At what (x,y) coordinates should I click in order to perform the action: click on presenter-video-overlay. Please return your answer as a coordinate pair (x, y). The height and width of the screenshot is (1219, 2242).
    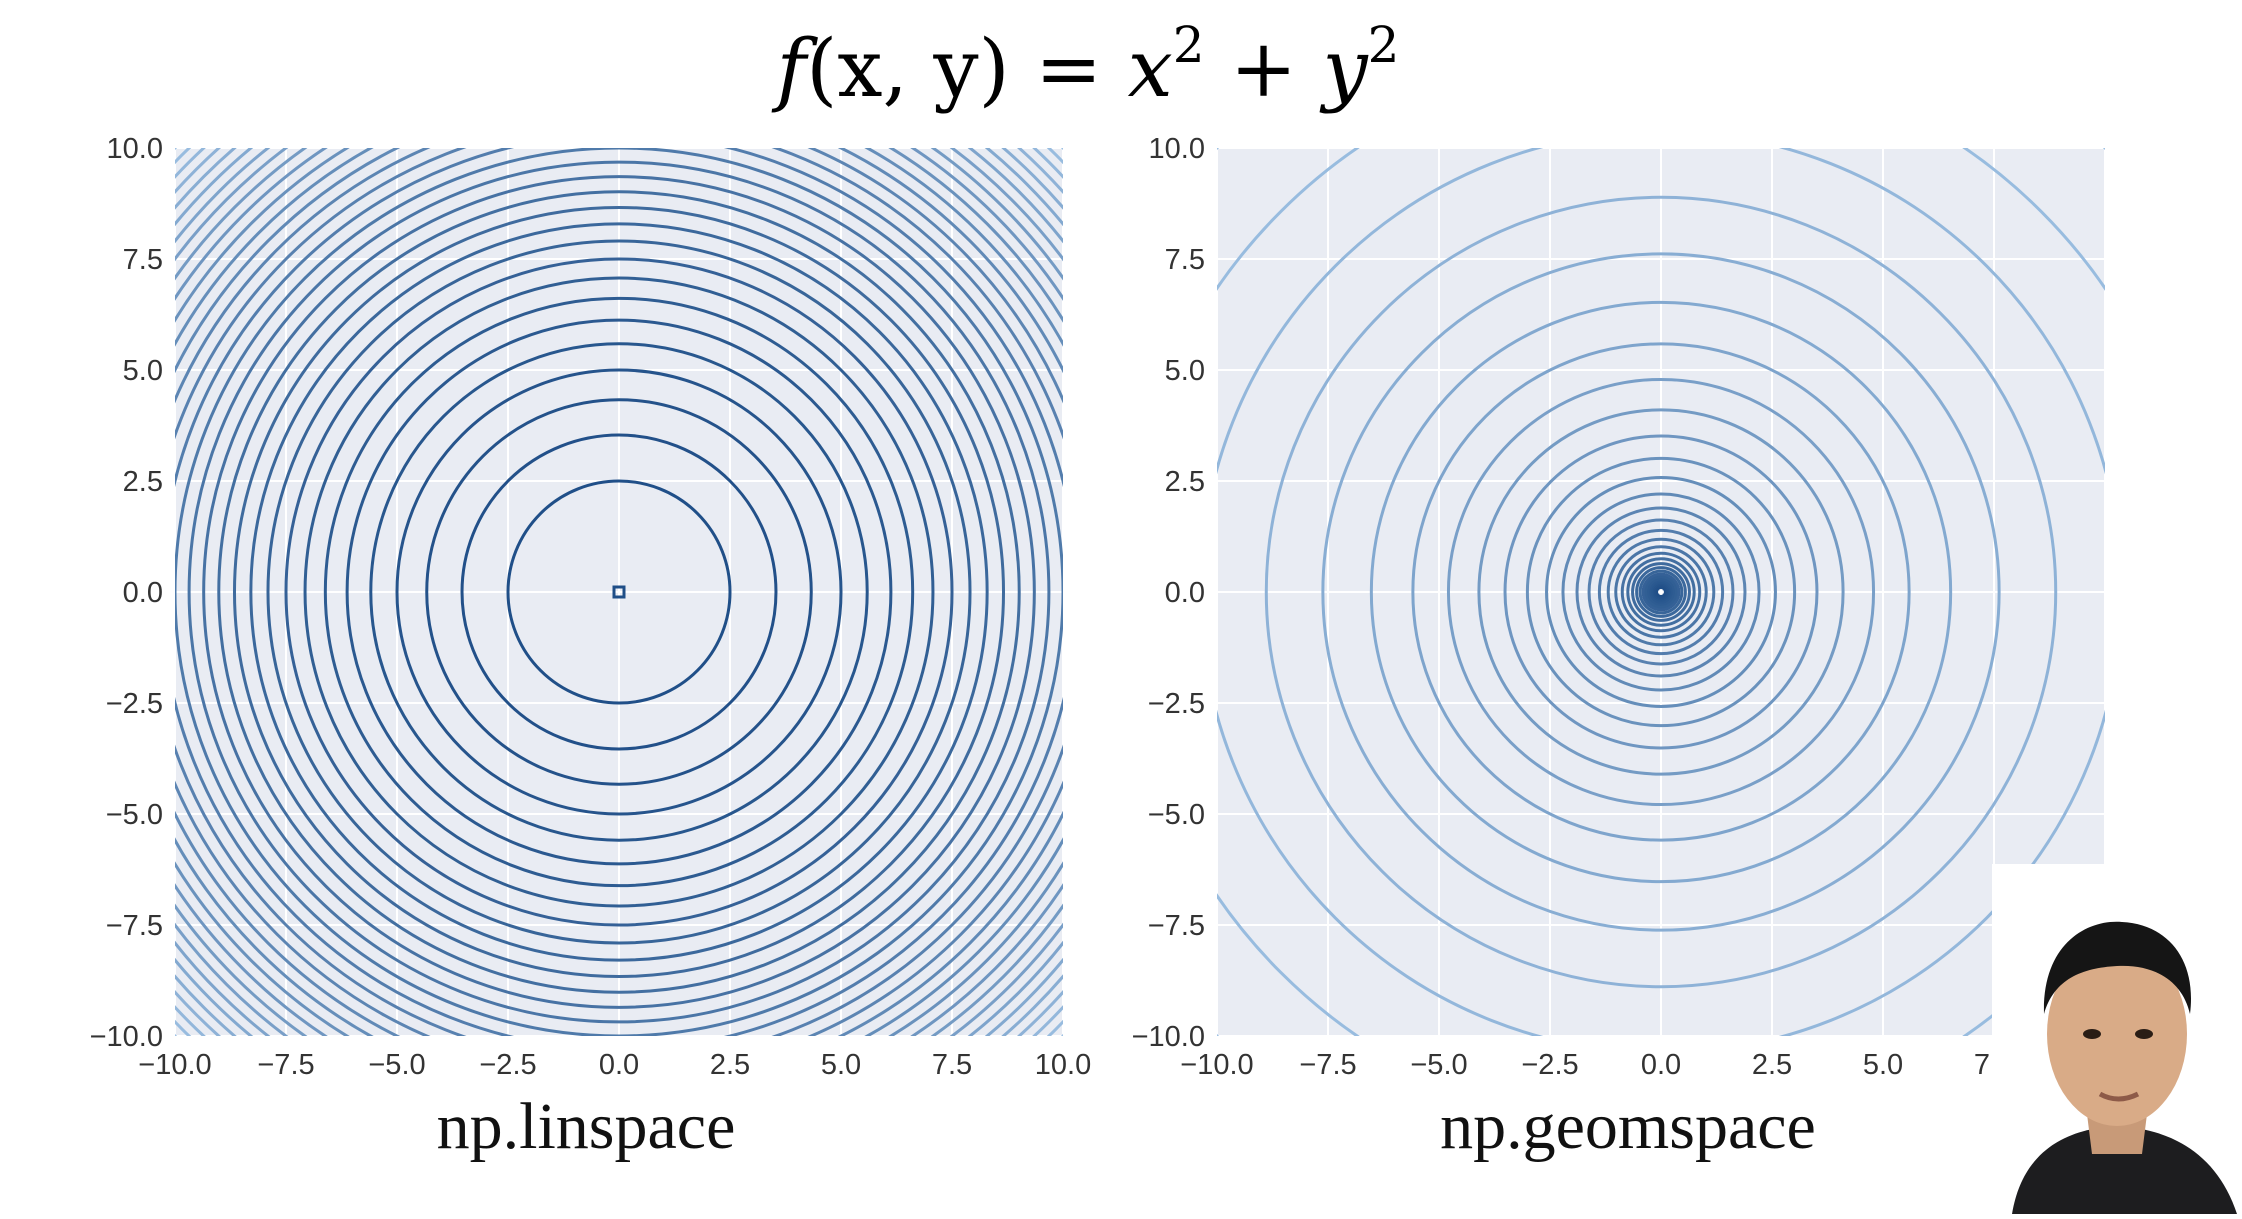
    Looking at the image, I should click on (2117, 1039).